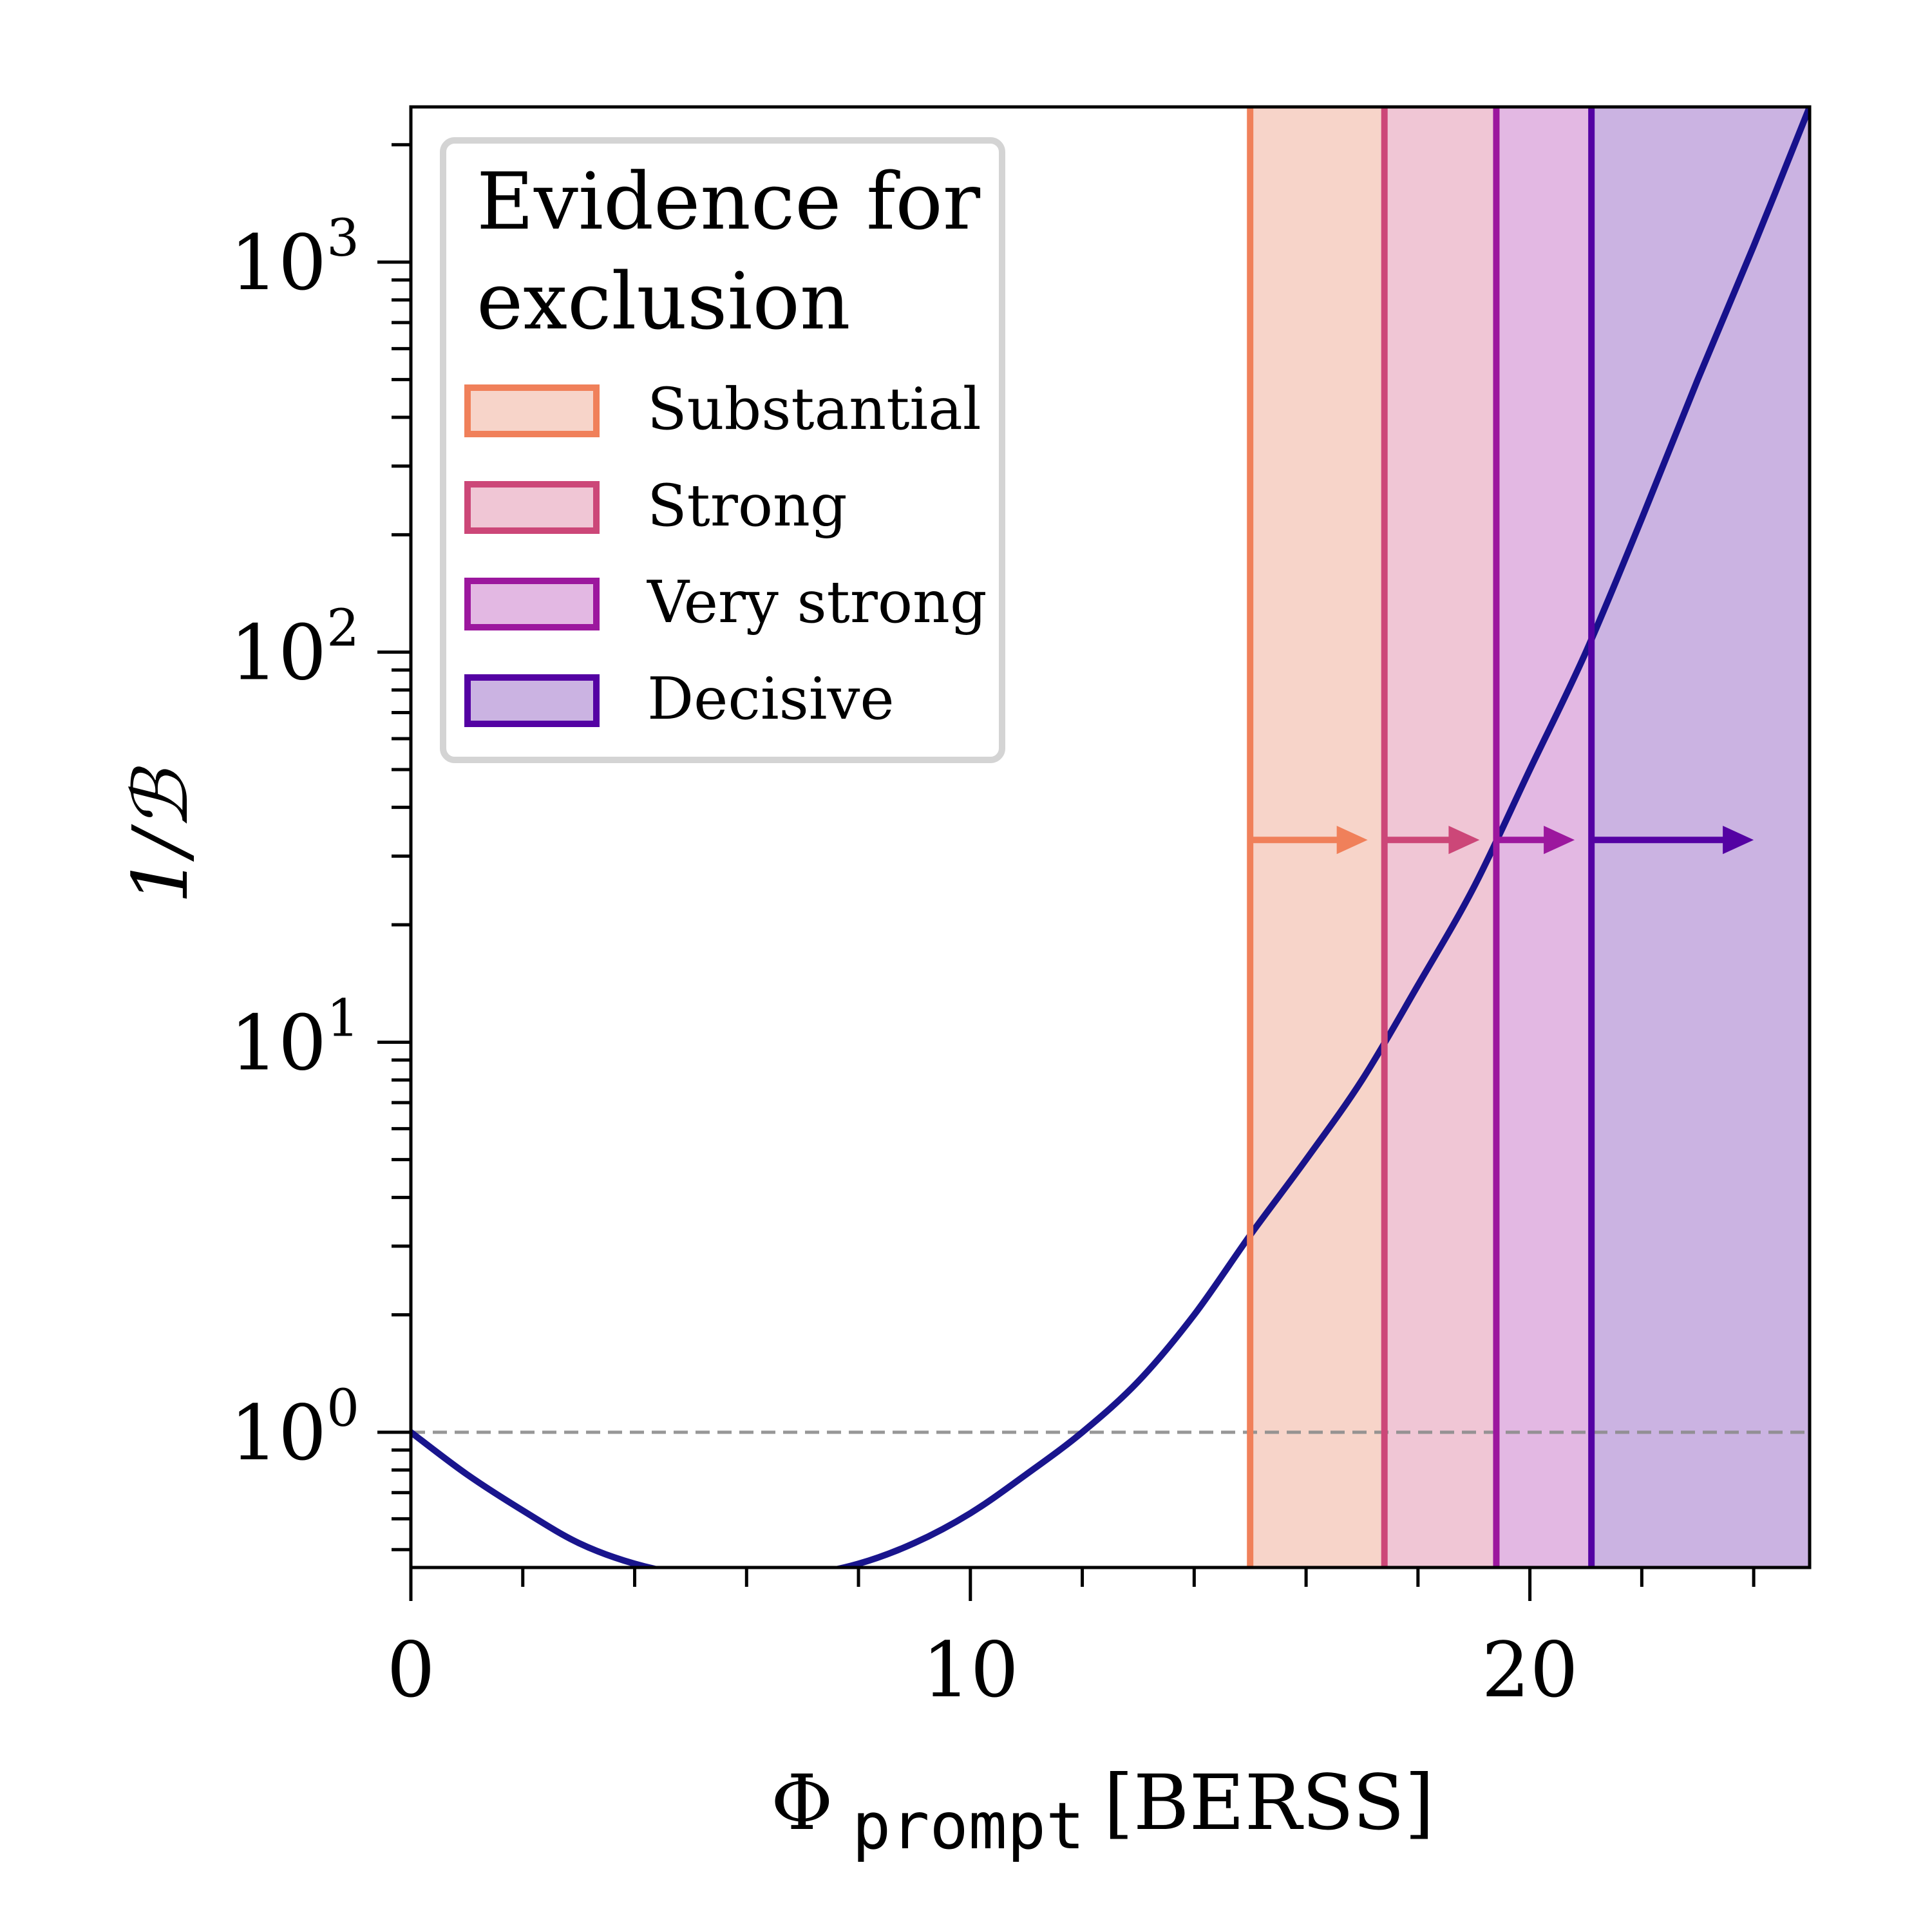 This screenshot has width=1932, height=1932. Describe the element at coordinates (1102, 1812) in the screenshot. I see `x-axis-label: Φ prompt [BERSS]` at that location.